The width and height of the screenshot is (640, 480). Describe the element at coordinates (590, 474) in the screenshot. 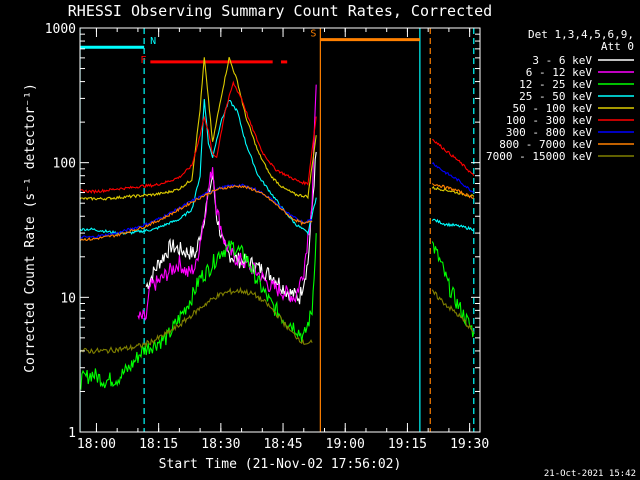

I see `generation-timestamp: 21-Oct-2021 15:42` at that location.